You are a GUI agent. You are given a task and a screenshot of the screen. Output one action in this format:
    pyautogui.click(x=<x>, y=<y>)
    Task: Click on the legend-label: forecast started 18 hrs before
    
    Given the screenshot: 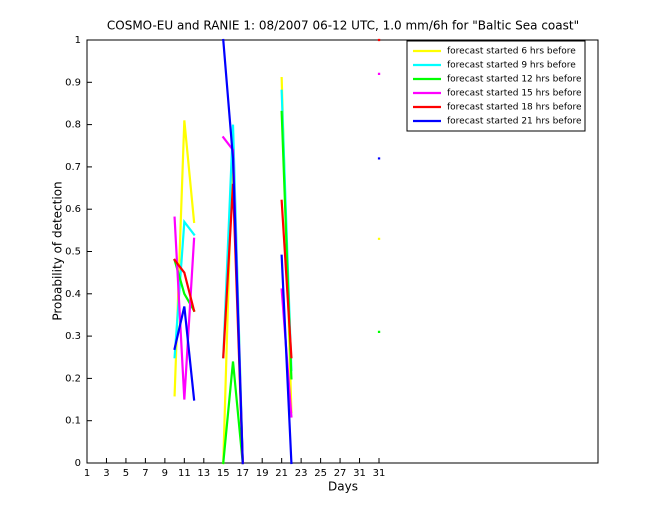 What is the action you would take?
    pyautogui.click(x=514, y=108)
    